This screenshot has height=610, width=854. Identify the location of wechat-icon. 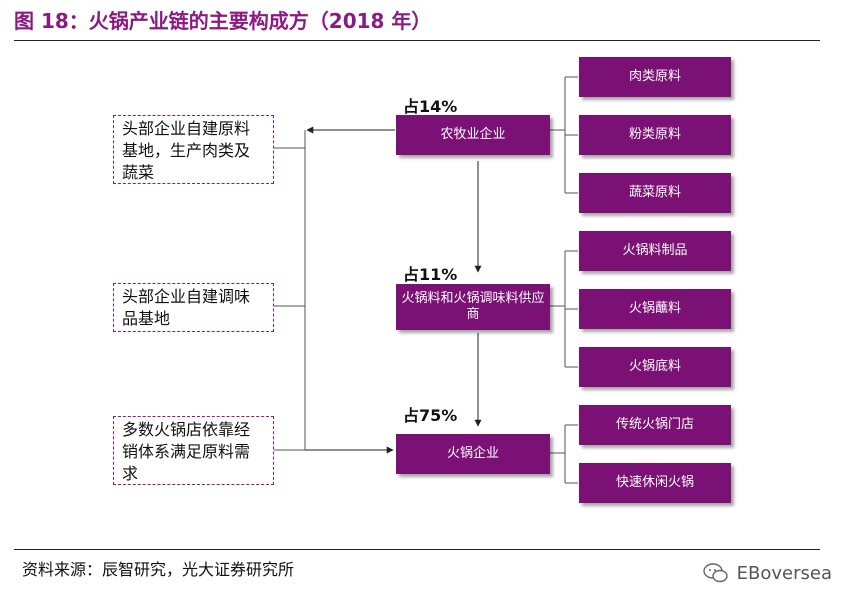
(715, 573).